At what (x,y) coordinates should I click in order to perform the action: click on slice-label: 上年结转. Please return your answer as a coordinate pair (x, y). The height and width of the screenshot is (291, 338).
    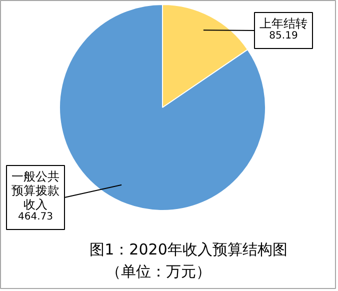
    Looking at the image, I should click on (284, 23).